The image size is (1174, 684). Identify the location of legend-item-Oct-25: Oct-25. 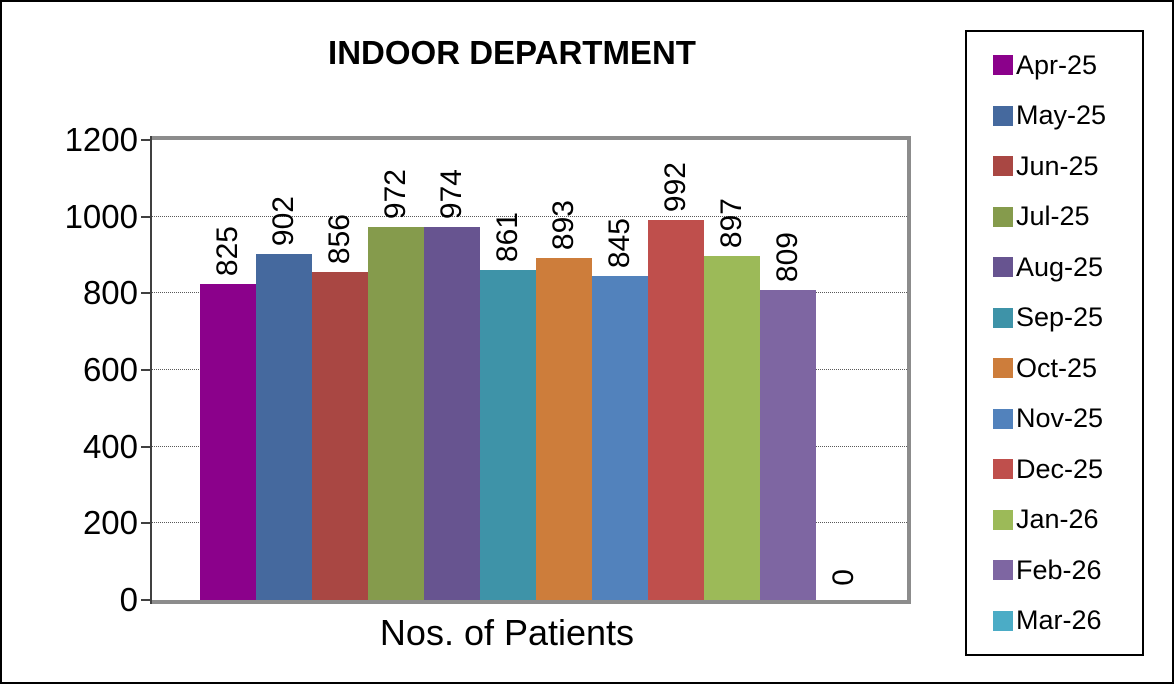
(1066, 368).